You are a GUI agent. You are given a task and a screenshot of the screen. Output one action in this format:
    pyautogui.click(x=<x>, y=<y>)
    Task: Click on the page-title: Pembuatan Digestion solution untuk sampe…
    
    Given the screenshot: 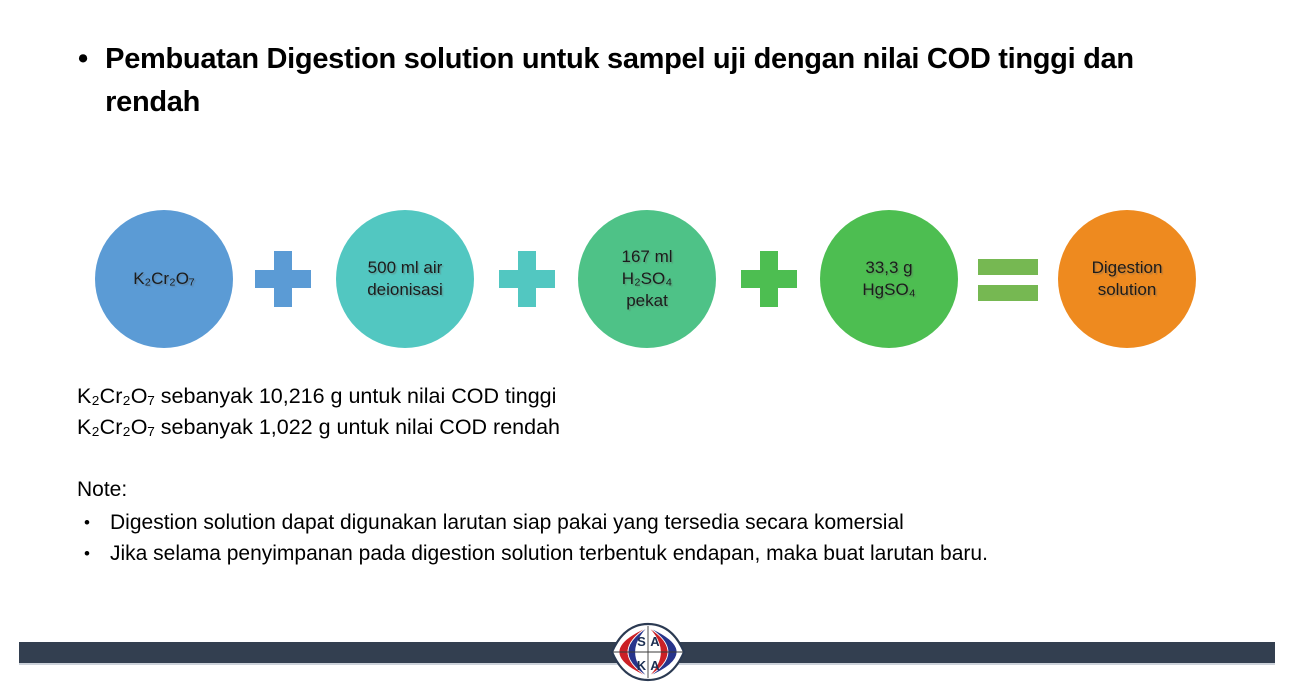 What is the action you would take?
    pyautogui.click(x=619, y=80)
    